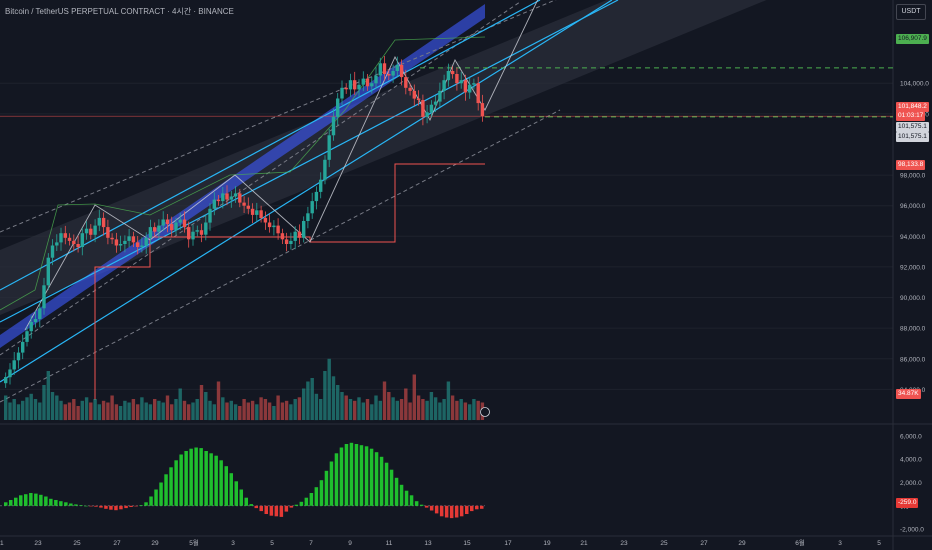 The height and width of the screenshot is (550, 932). Describe the element at coordinates (912, 107) in the screenshot. I see `last-price-tag: 101,848.2` at that location.